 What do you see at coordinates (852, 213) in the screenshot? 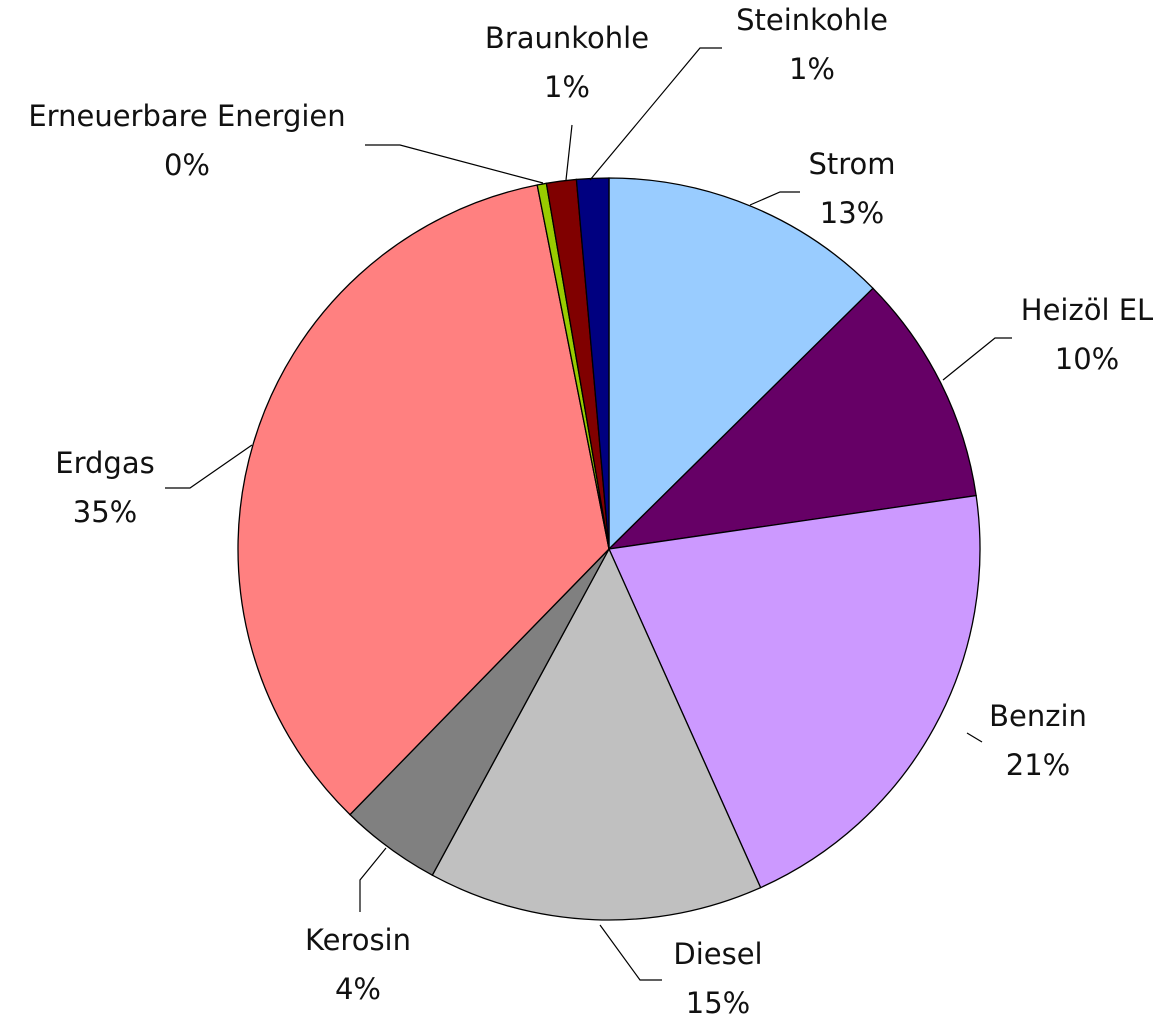
I see `slice-value-label: 13%` at bounding box center [852, 213].